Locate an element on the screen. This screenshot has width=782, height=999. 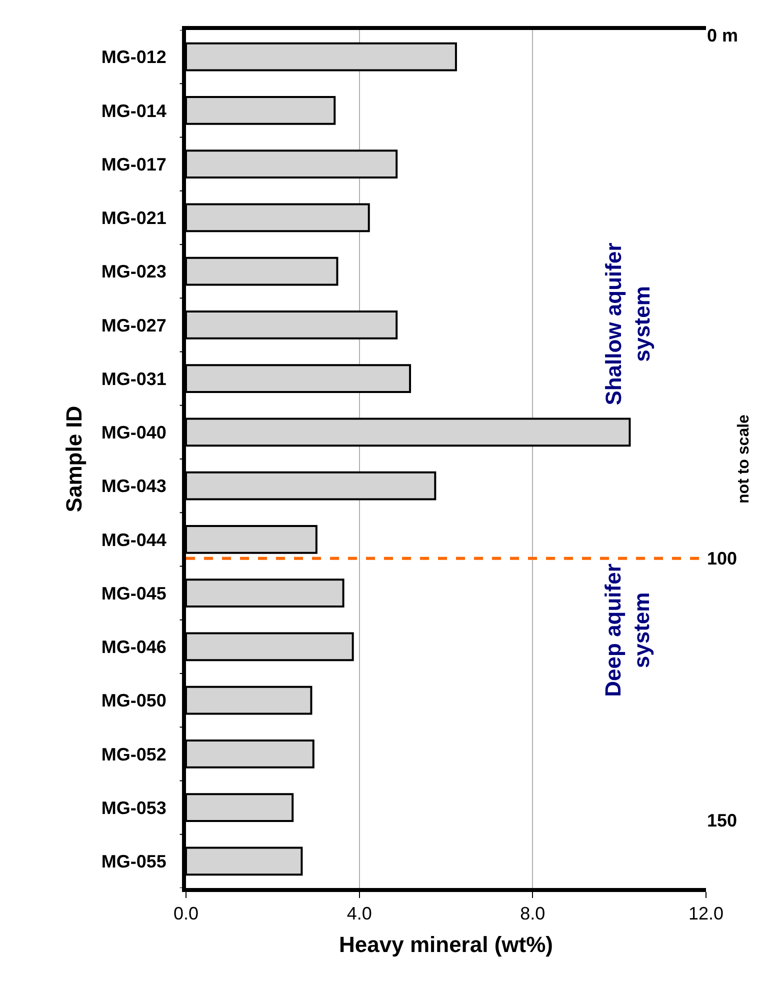
y-tick-label: MG-052 is located at coordinates (133, 754).